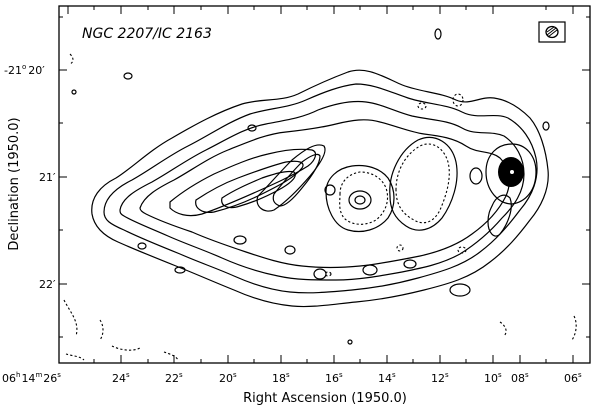 The width and height of the screenshot is (602, 408). What do you see at coordinates (24, 70) in the screenshot?
I see `y-tick-label: -21o 20′` at bounding box center [24, 70].